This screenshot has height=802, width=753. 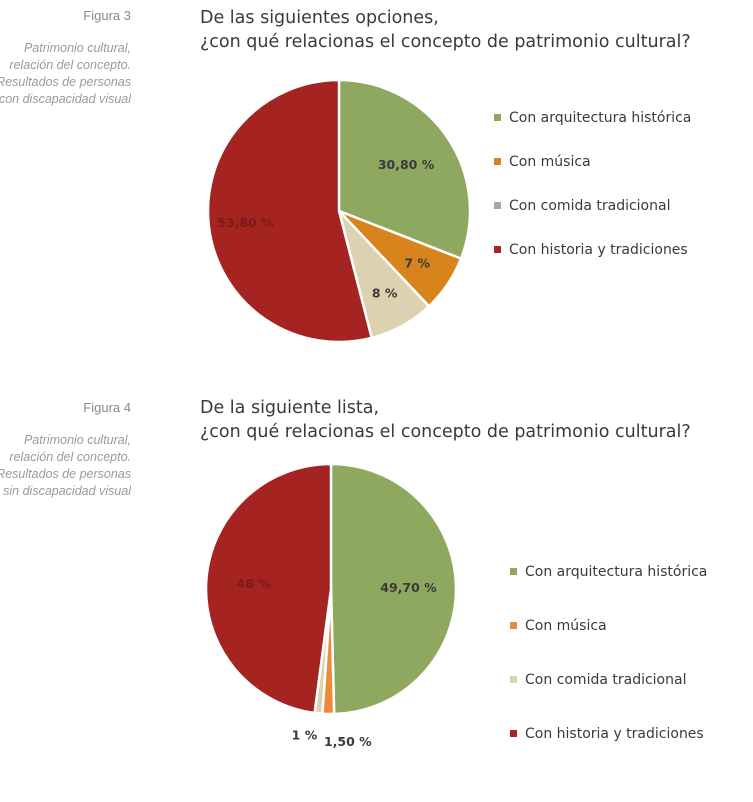 I want to click on figure-3-number: Figura 3, so click(x=107, y=15).